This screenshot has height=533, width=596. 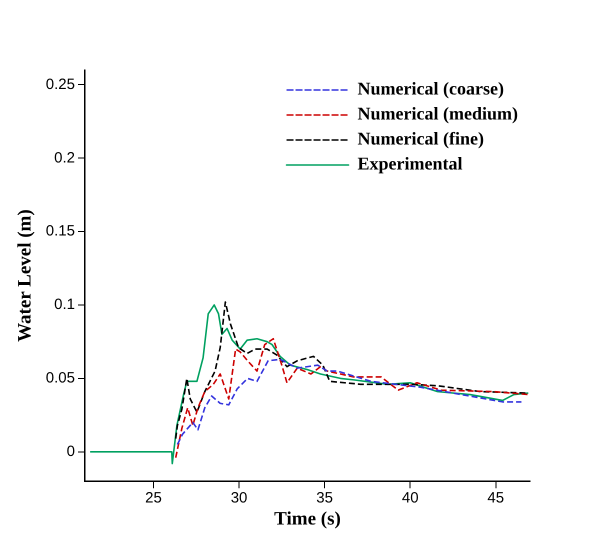 What do you see at coordinates (70, 451) in the screenshot?
I see `y-tick-label: 0` at bounding box center [70, 451].